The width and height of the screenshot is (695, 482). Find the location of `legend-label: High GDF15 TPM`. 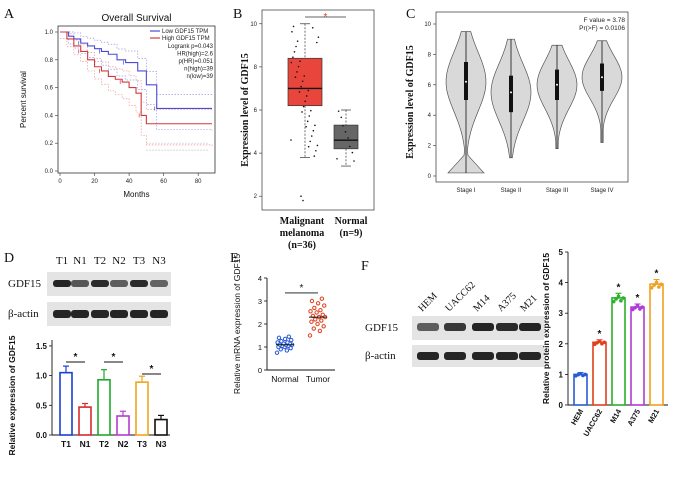

legend-label: High GDF15 TPM is located at coordinates (186, 39).